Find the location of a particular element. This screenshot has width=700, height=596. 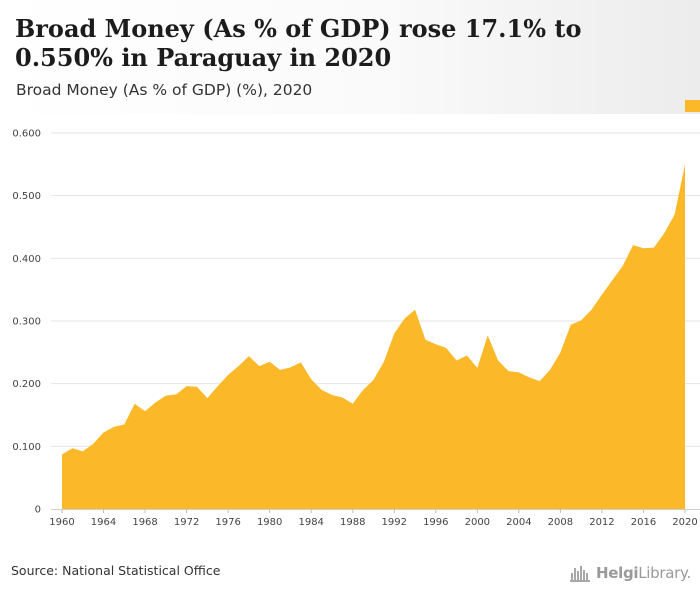

x-tick-label: 2012 is located at coordinates (601, 522).